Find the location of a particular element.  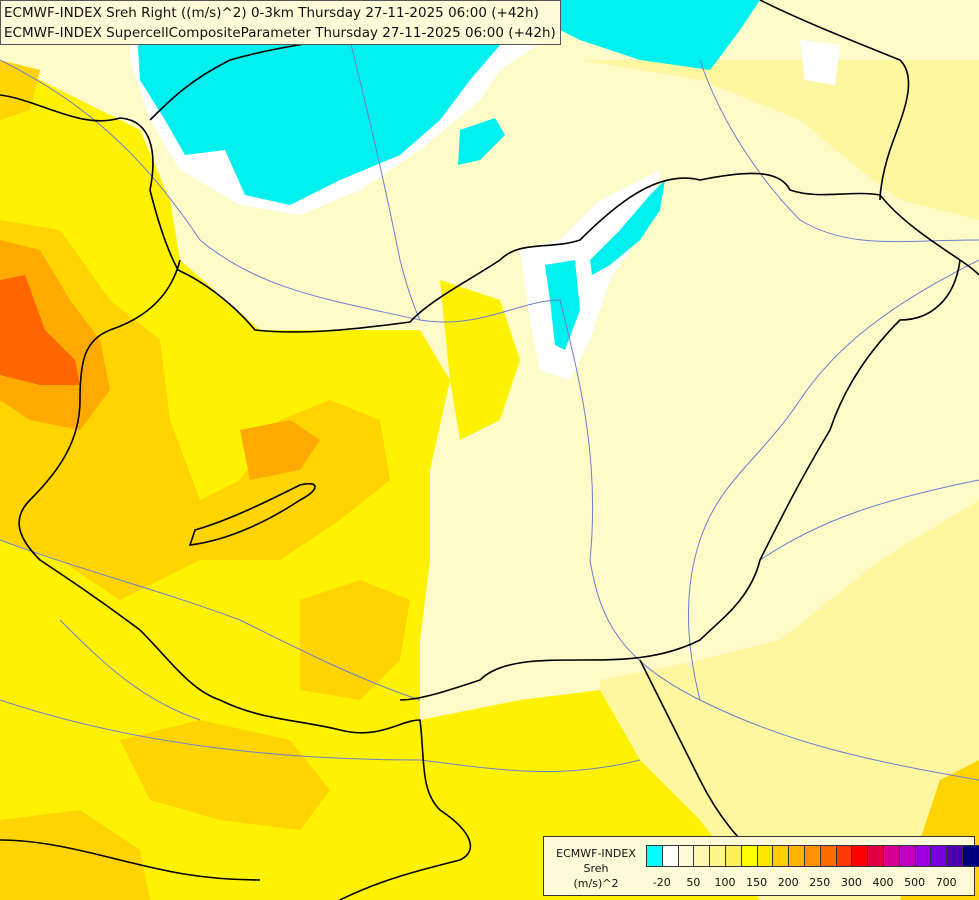

legend-swatches is located at coordinates (812, 856).